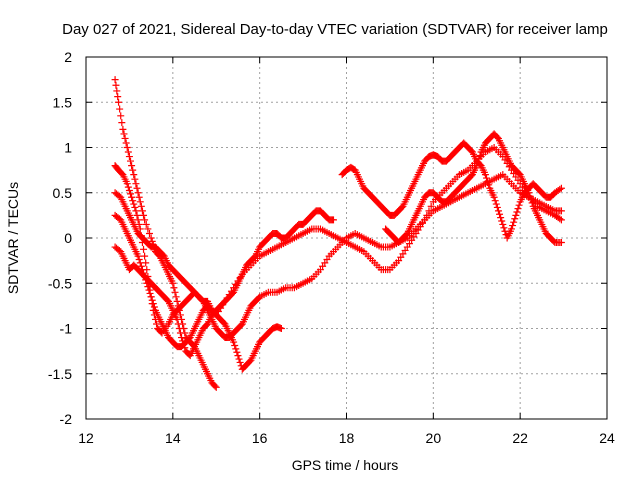  Describe the element at coordinates (86, 438) in the screenshot. I see `x-tick-label: 12` at that location.